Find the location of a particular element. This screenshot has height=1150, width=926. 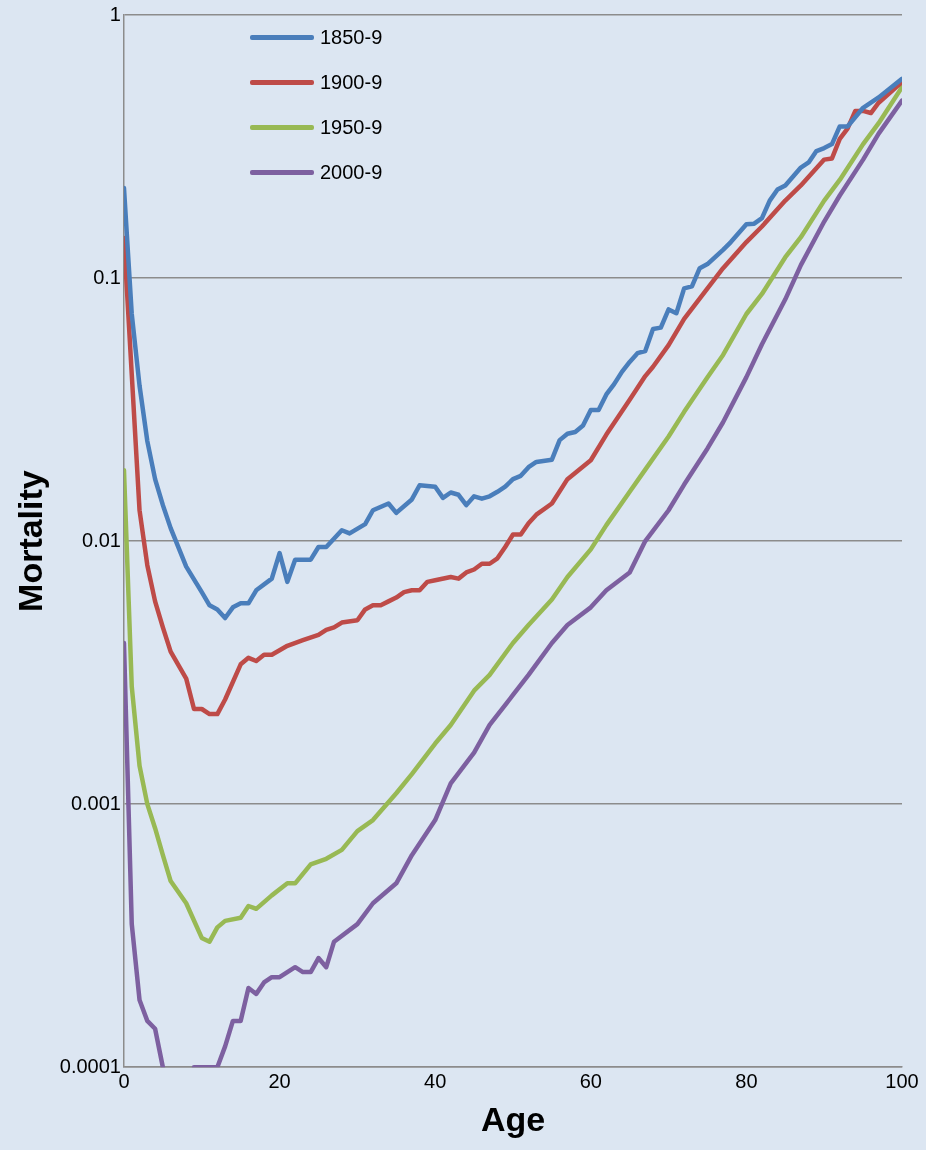

x-tick-label: 100 is located at coordinates (902, 1080).